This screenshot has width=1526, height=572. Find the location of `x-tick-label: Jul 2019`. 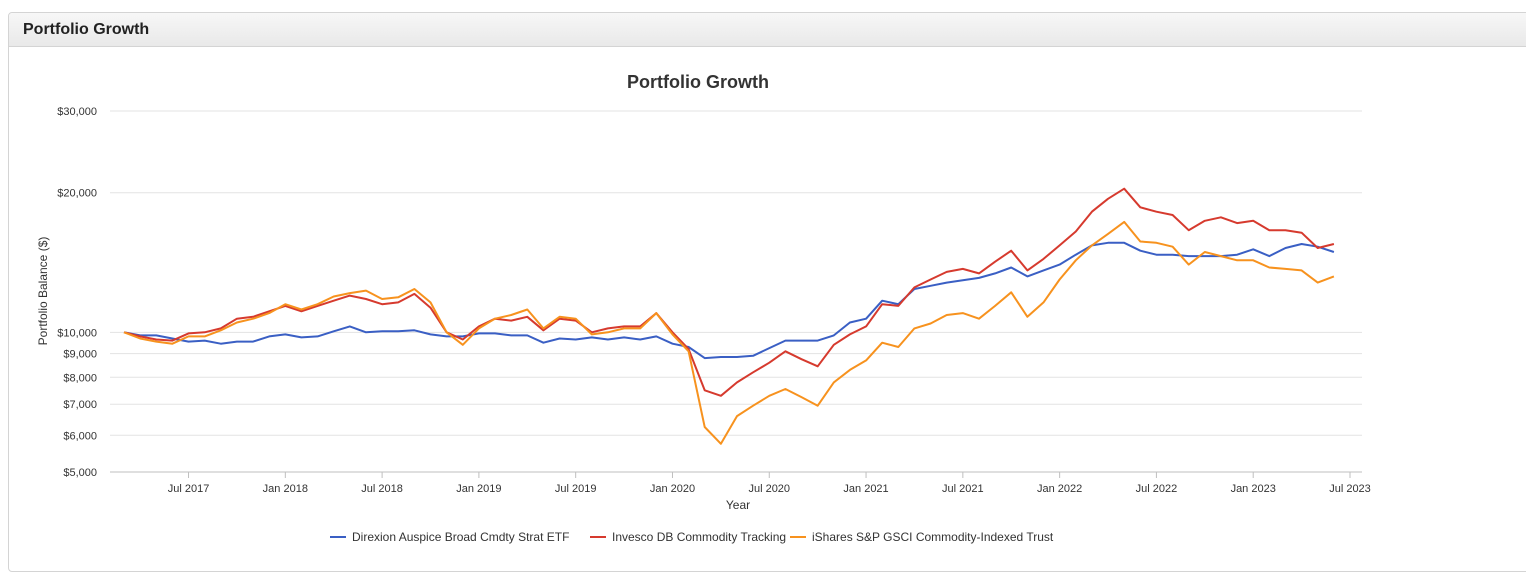

x-tick-label: Jul 2019 is located at coordinates (576, 489).